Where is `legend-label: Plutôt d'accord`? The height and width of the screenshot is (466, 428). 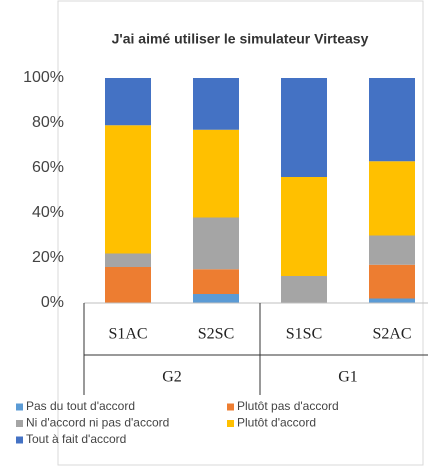 legend-label: Plutôt d'accord is located at coordinates (276, 423).